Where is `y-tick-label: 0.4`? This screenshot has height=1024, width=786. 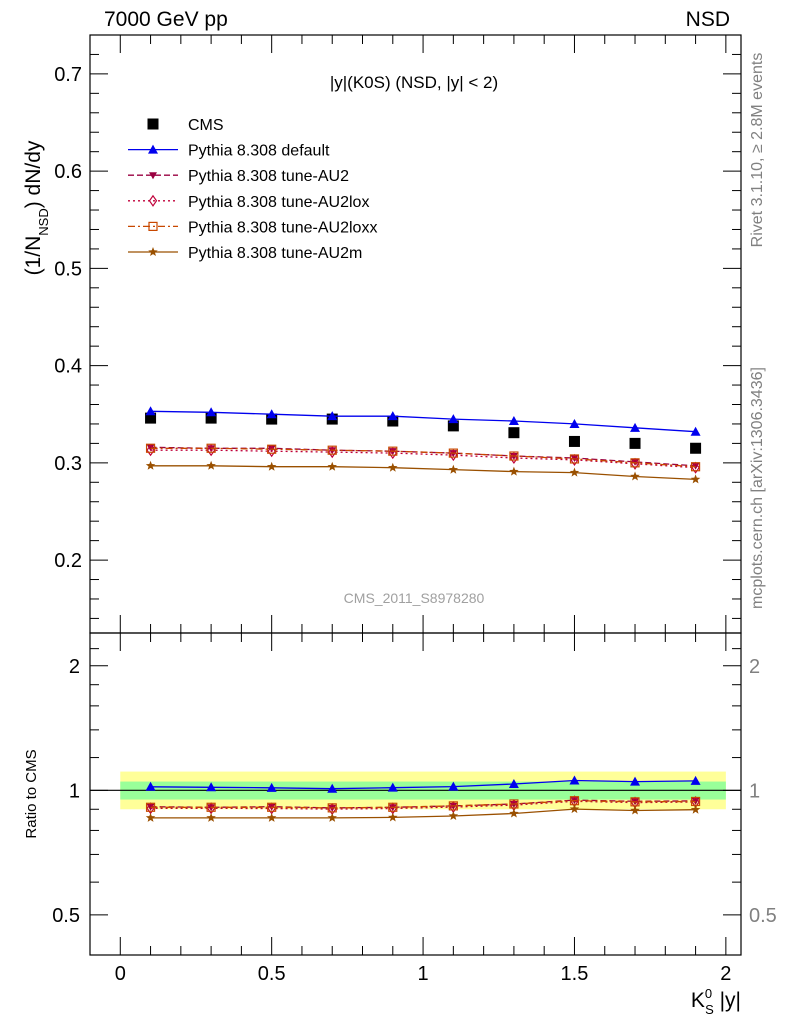 y-tick-label: 0.4 is located at coordinates (68, 367).